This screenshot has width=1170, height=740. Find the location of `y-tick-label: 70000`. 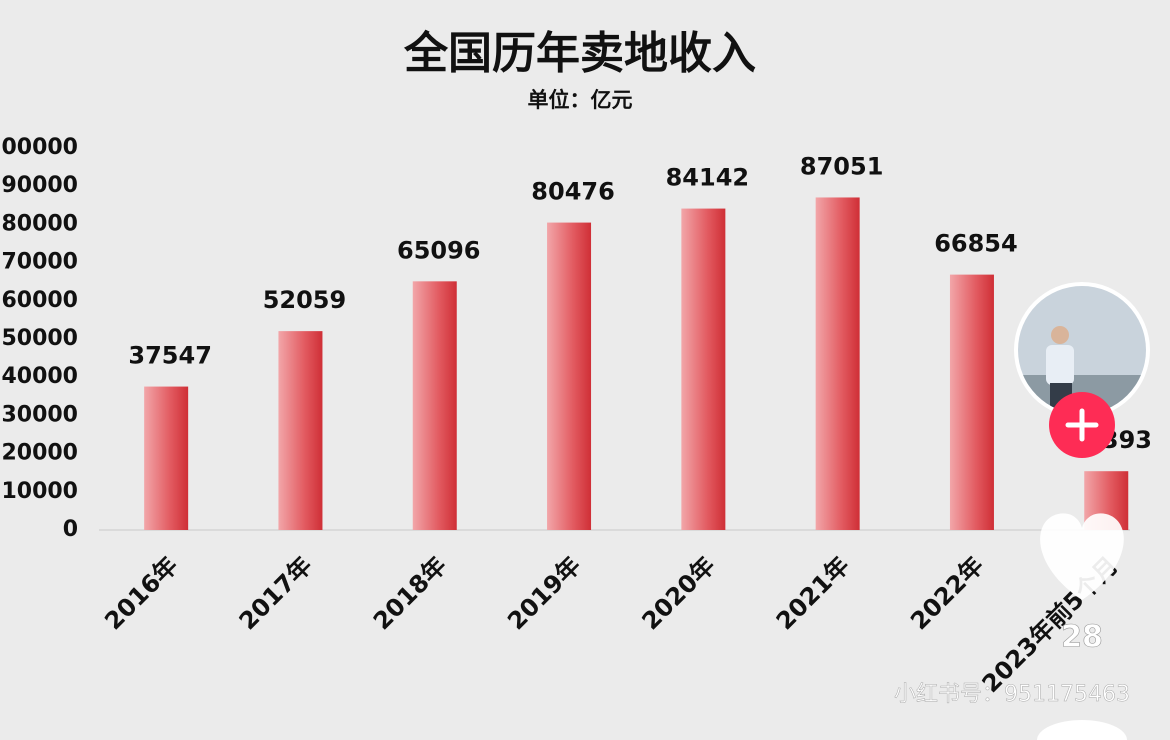

y-tick-label: 70000 is located at coordinates (39, 262).